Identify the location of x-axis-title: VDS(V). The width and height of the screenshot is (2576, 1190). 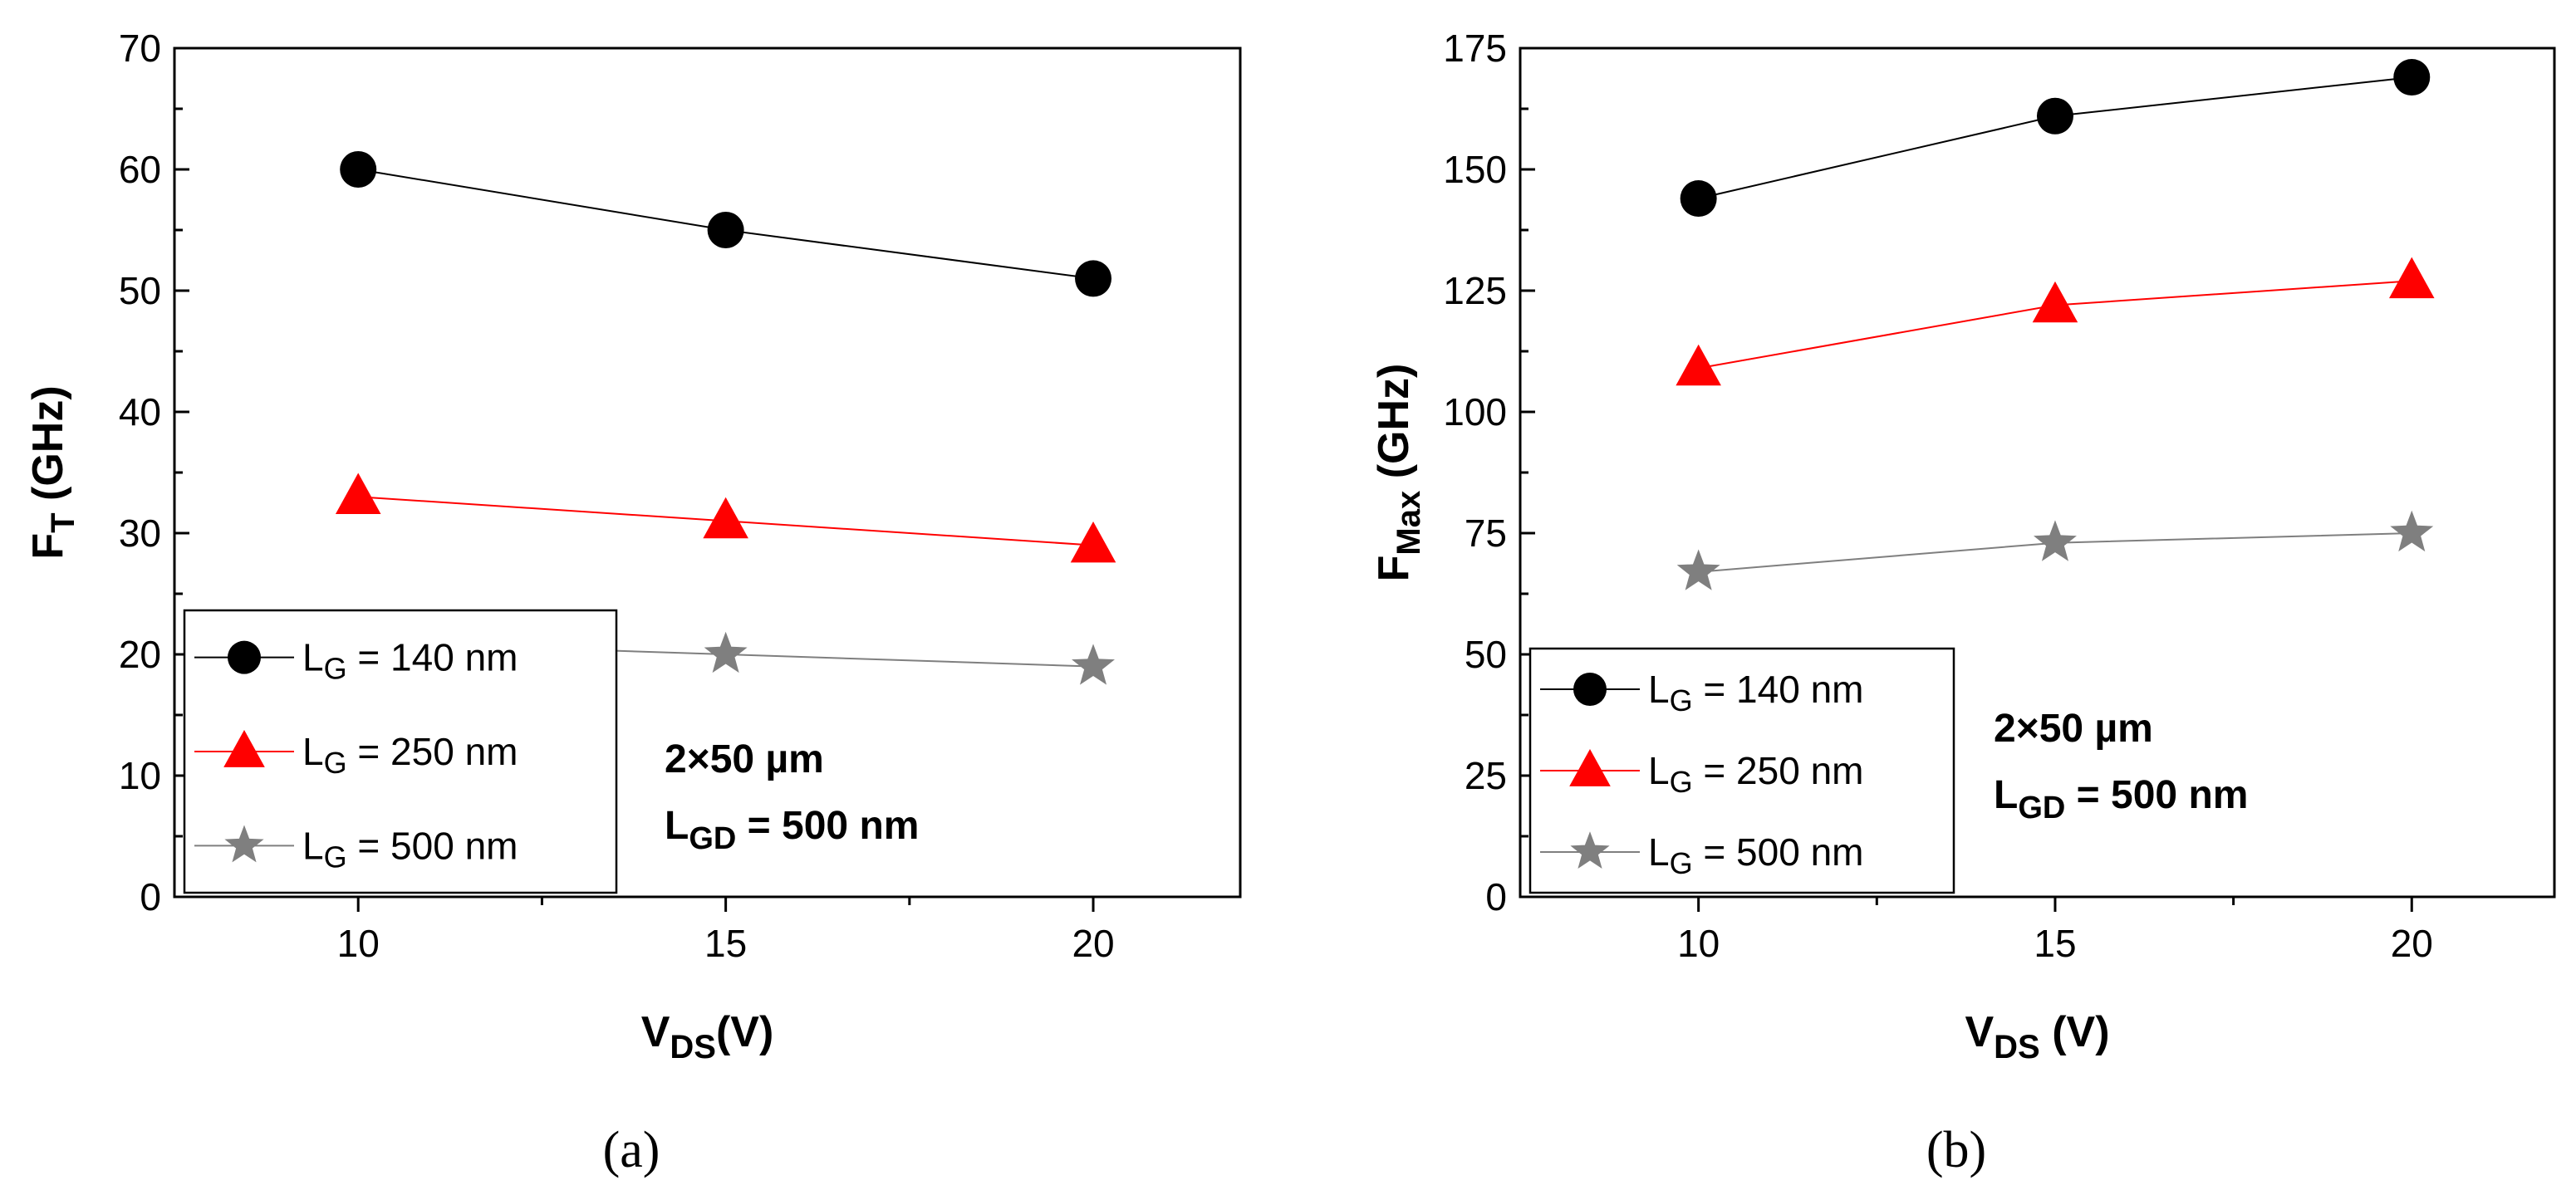
(707, 1036).